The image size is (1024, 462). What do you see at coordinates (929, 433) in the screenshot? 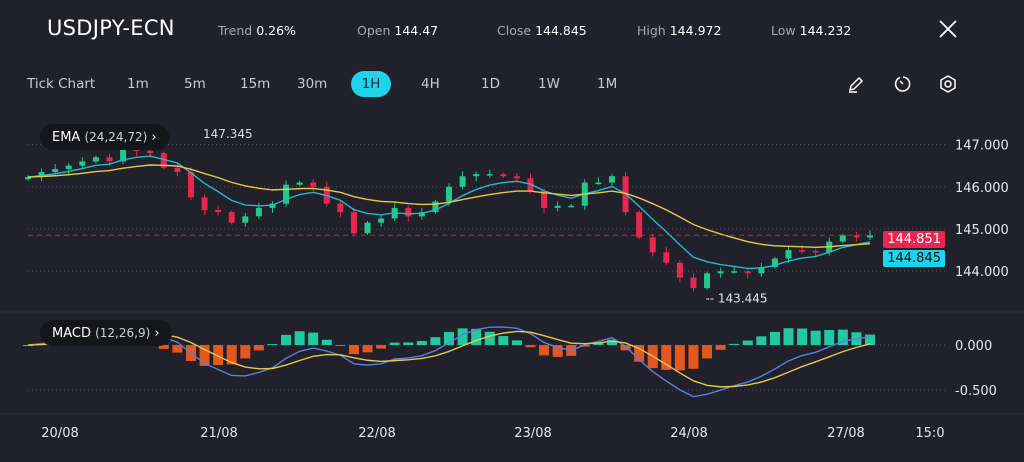
I see `x-axis-label: 15:0` at bounding box center [929, 433].